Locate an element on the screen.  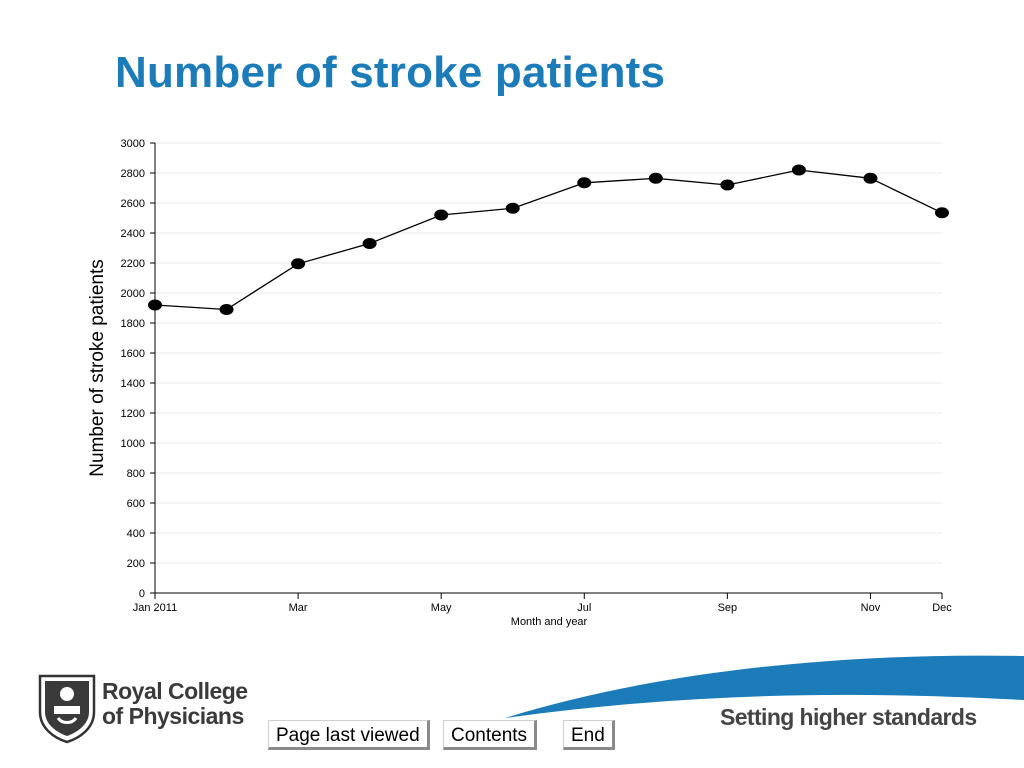
x-tick-label: Jan 2011 is located at coordinates (155, 608).